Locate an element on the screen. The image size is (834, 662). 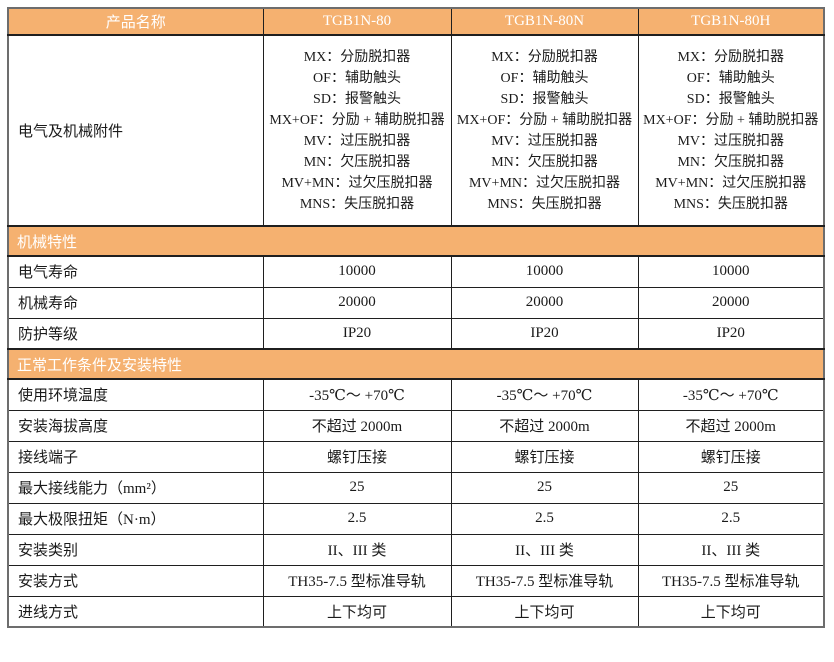
table-row-installation-altitude: 安装海拔高度 不超过 2000m 不超过 2000m 不超过 2000m is located at coordinates (416, 425).